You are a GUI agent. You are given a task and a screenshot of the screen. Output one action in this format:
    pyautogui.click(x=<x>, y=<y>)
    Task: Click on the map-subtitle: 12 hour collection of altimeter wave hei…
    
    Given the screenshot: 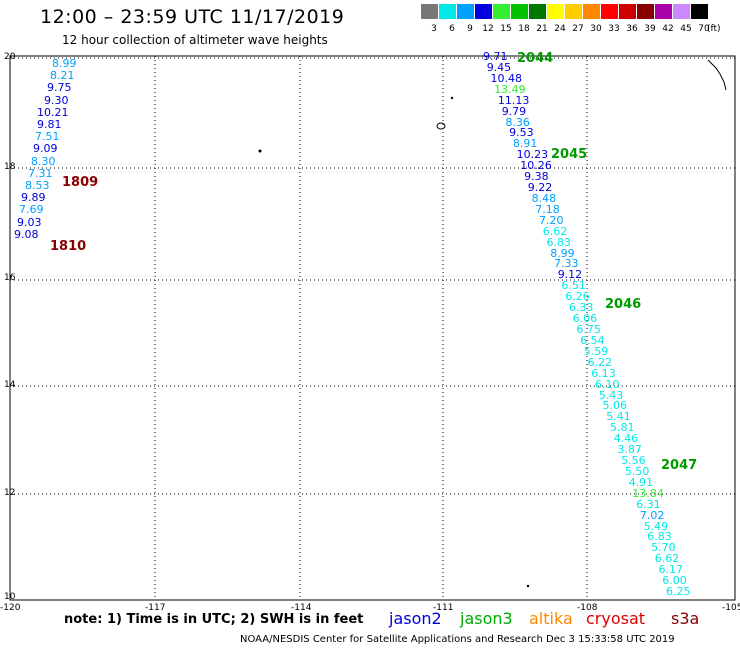 What is the action you would take?
    pyautogui.click(x=195, y=40)
    